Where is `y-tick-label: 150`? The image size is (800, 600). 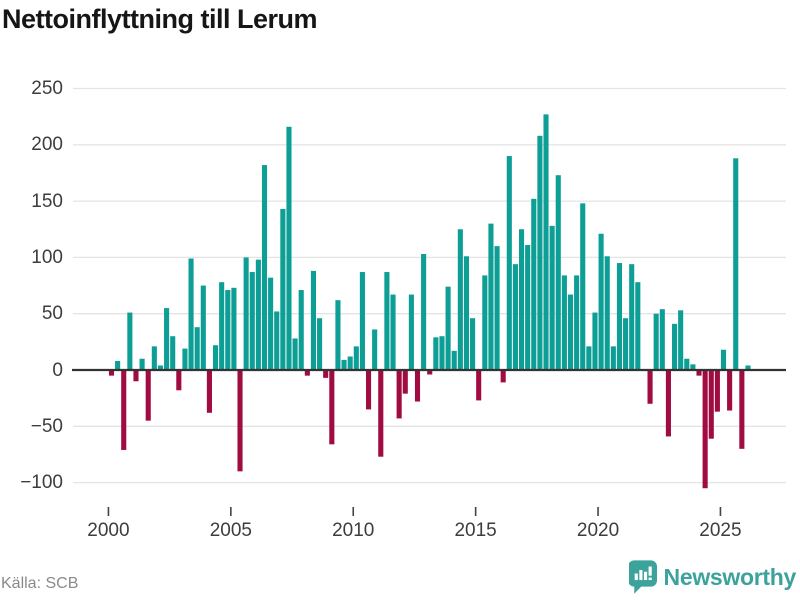
y-tick-label: 150 is located at coordinates (47, 201).